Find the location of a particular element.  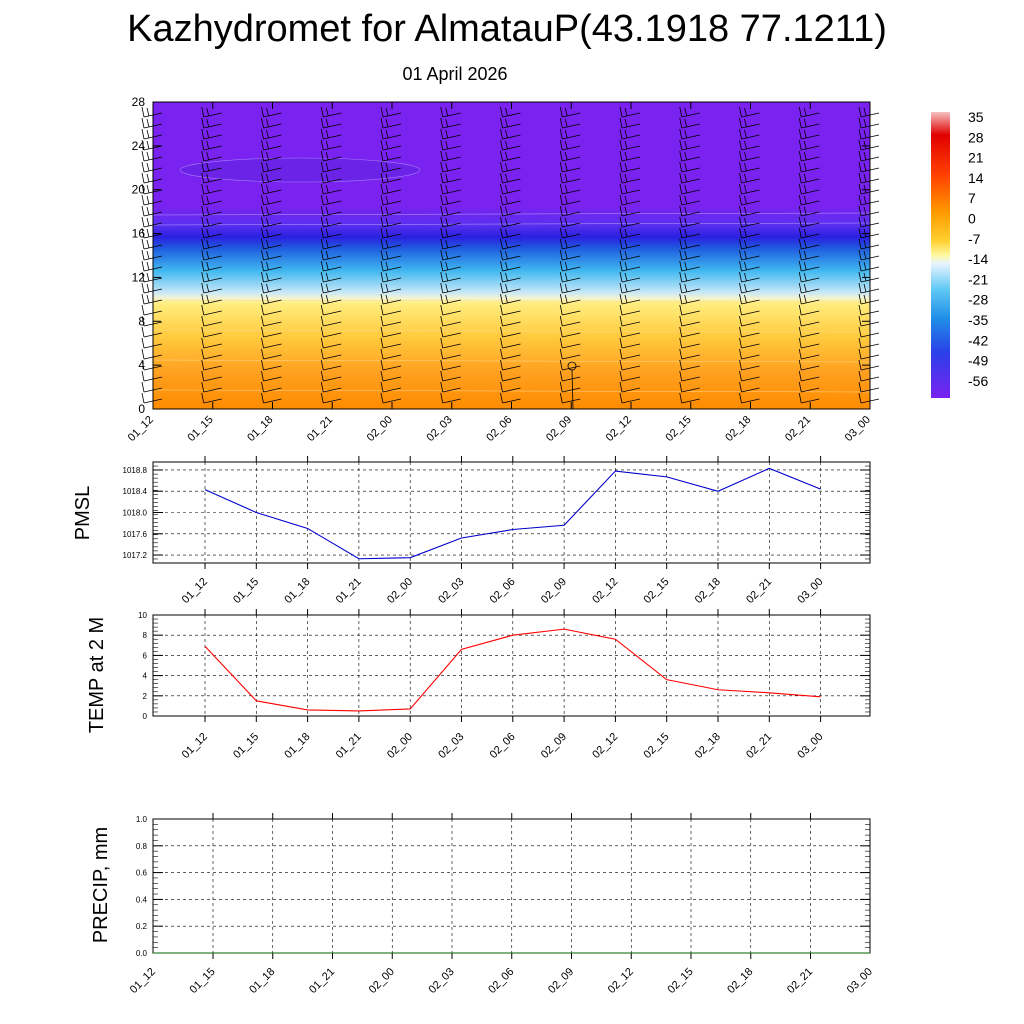

temp-frame is located at coordinates (511, 665).